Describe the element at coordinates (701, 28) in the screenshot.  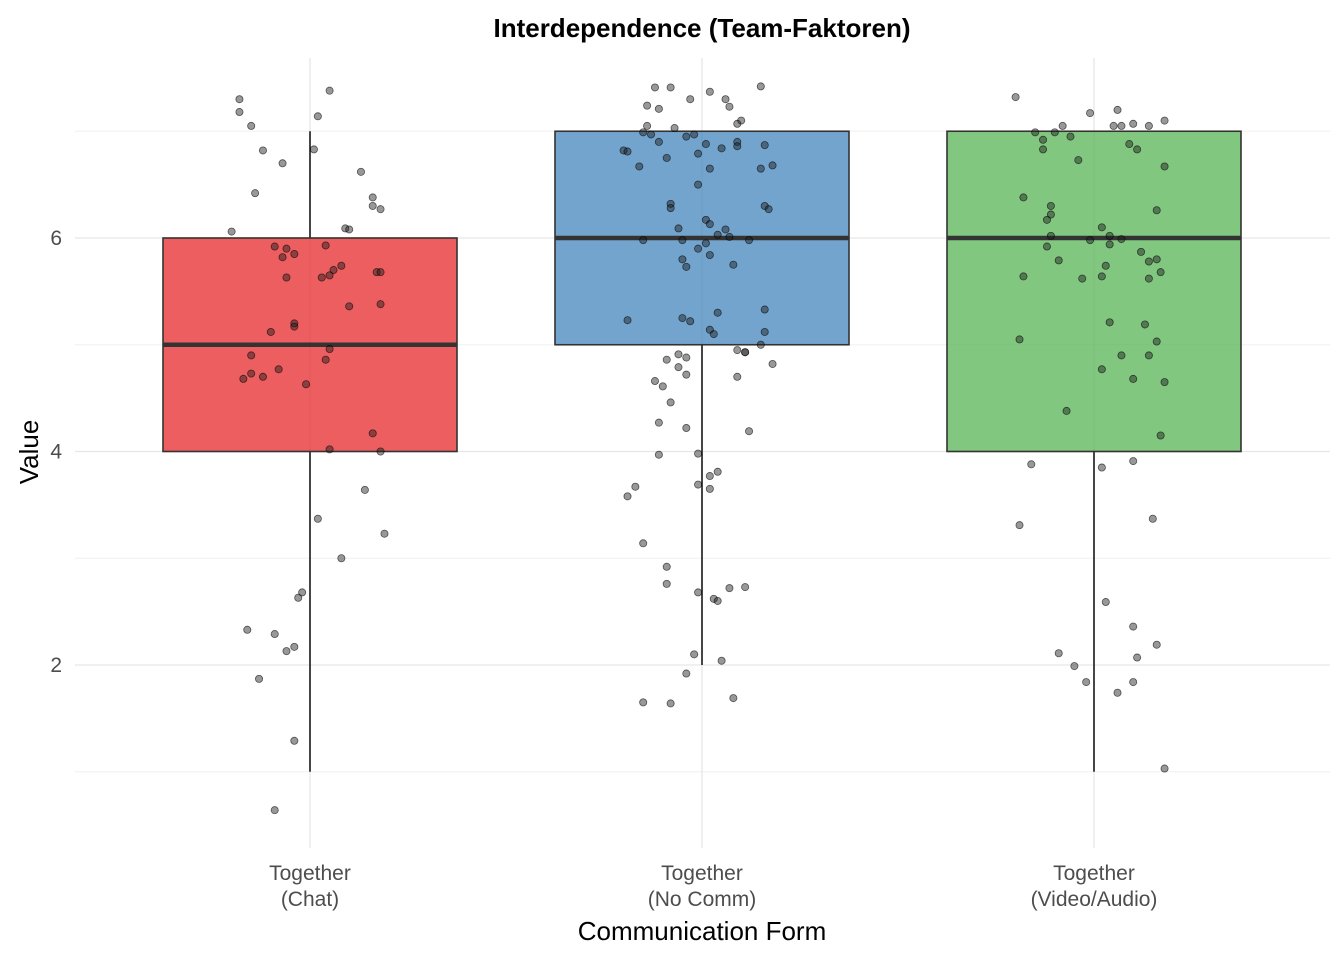
I see `chart-title: Interdependence (Team-Faktoren)` at that location.